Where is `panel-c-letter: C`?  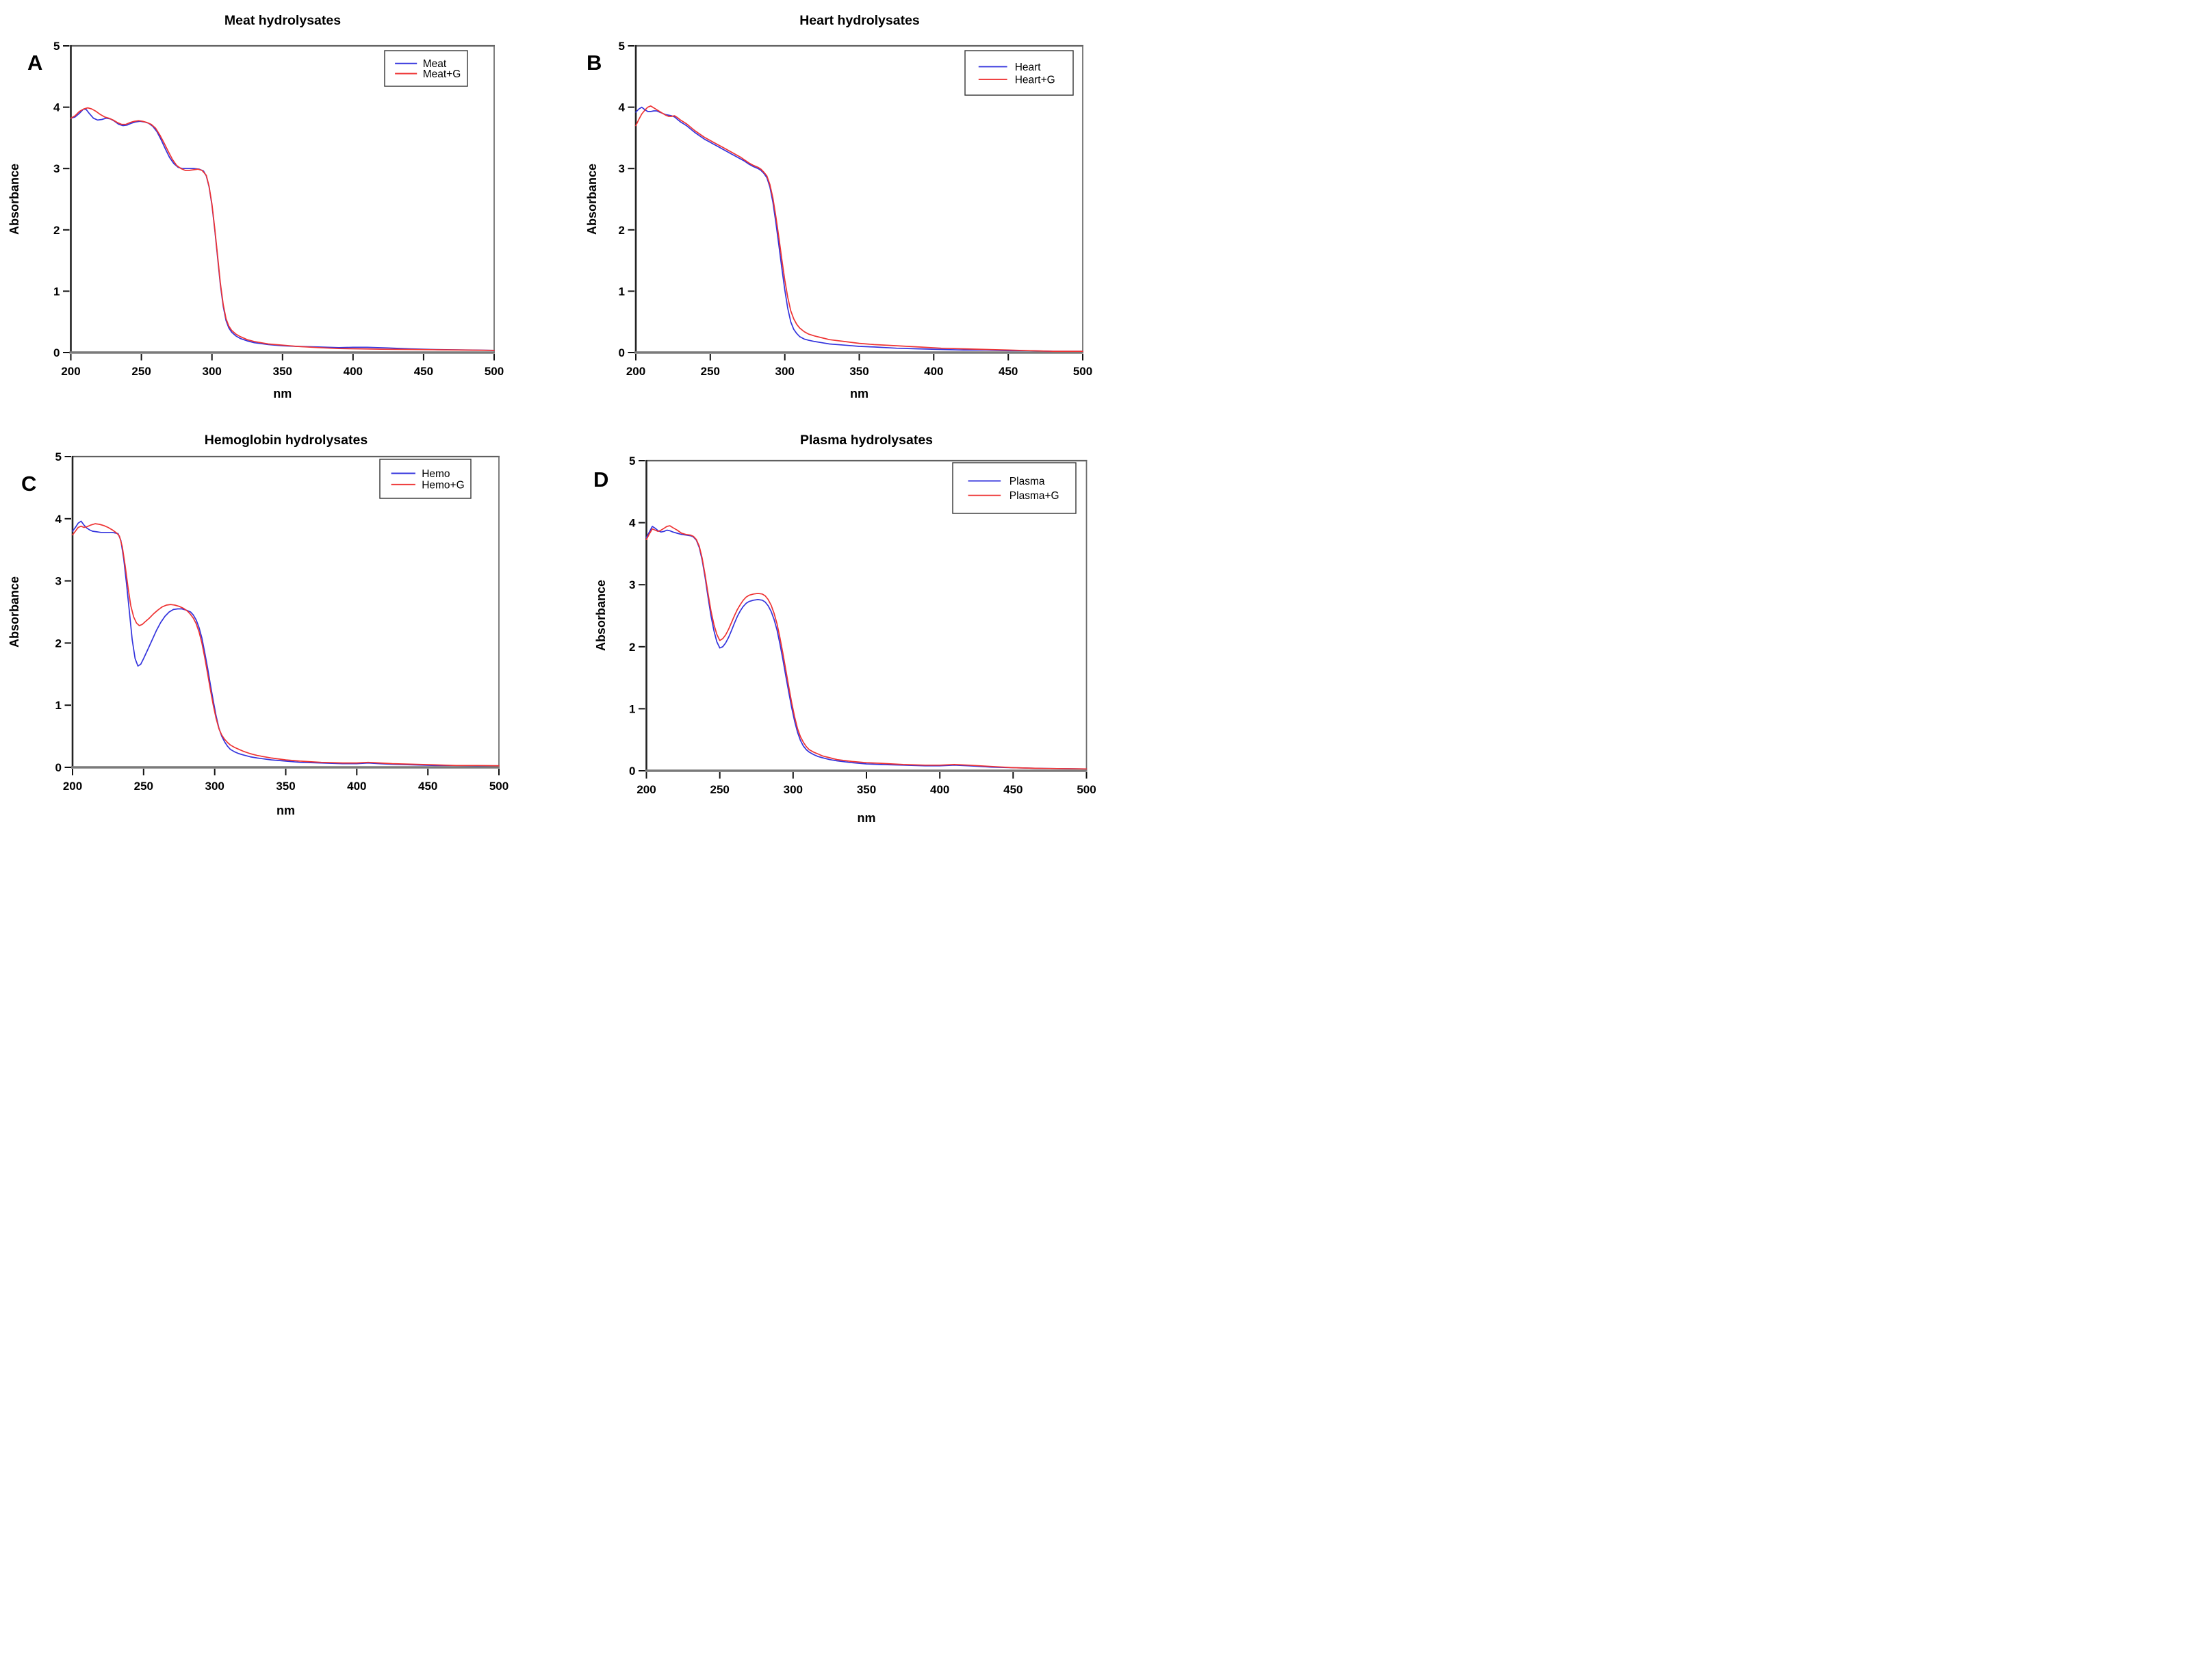 panel-c-letter: C is located at coordinates (29, 484).